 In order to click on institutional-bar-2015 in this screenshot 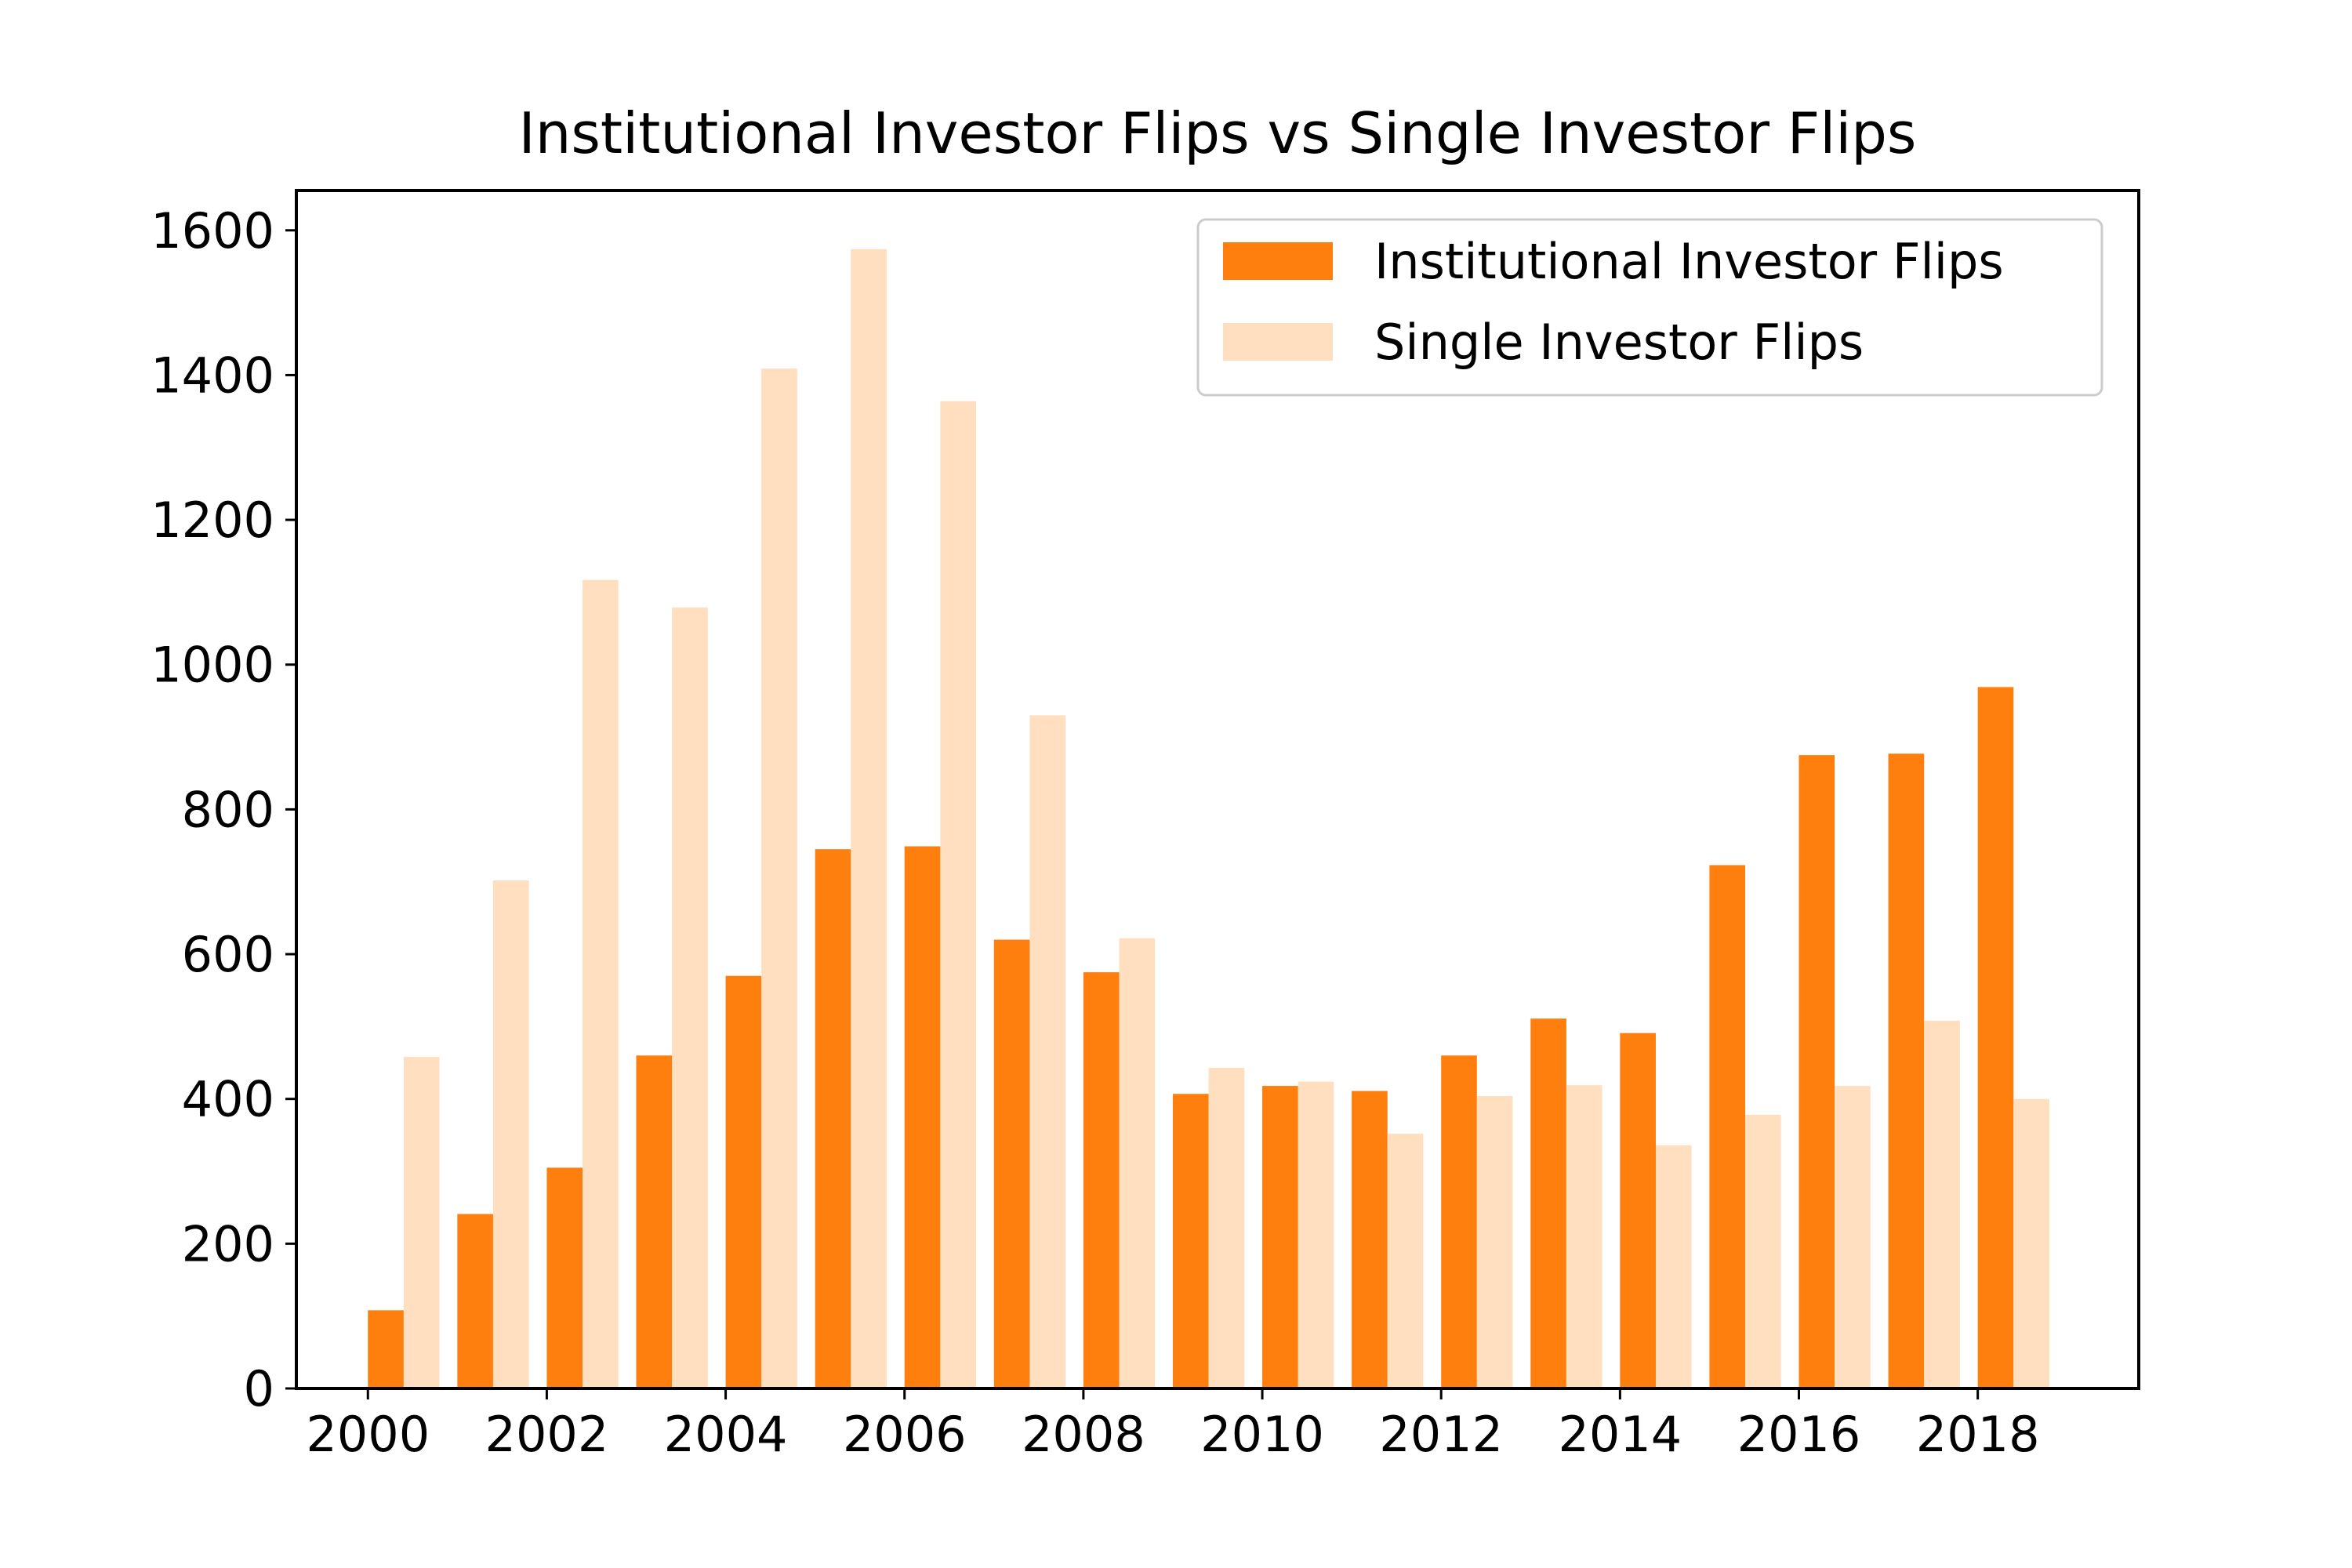, I will do `click(1727, 1126)`.